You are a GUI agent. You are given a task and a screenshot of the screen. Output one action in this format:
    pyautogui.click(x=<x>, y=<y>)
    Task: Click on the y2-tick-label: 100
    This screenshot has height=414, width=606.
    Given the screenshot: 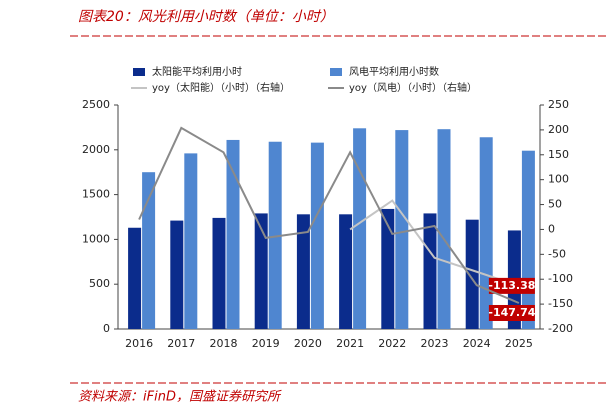 What is the action you would take?
    pyautogui.click(x=558, y=179)
    